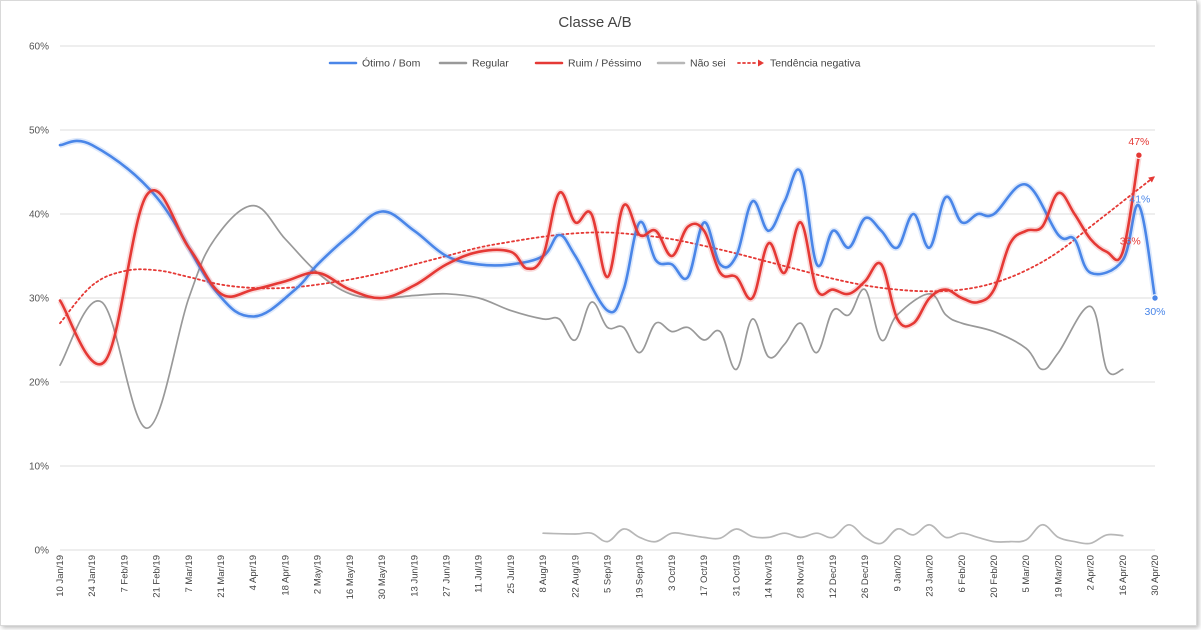 Image resolution: width=1201 pixels, height=630 pixels. Describe the element at coordinates (479, 574) in the screenshot. I see `x-tick-label: 11 Jul/19` at that location.